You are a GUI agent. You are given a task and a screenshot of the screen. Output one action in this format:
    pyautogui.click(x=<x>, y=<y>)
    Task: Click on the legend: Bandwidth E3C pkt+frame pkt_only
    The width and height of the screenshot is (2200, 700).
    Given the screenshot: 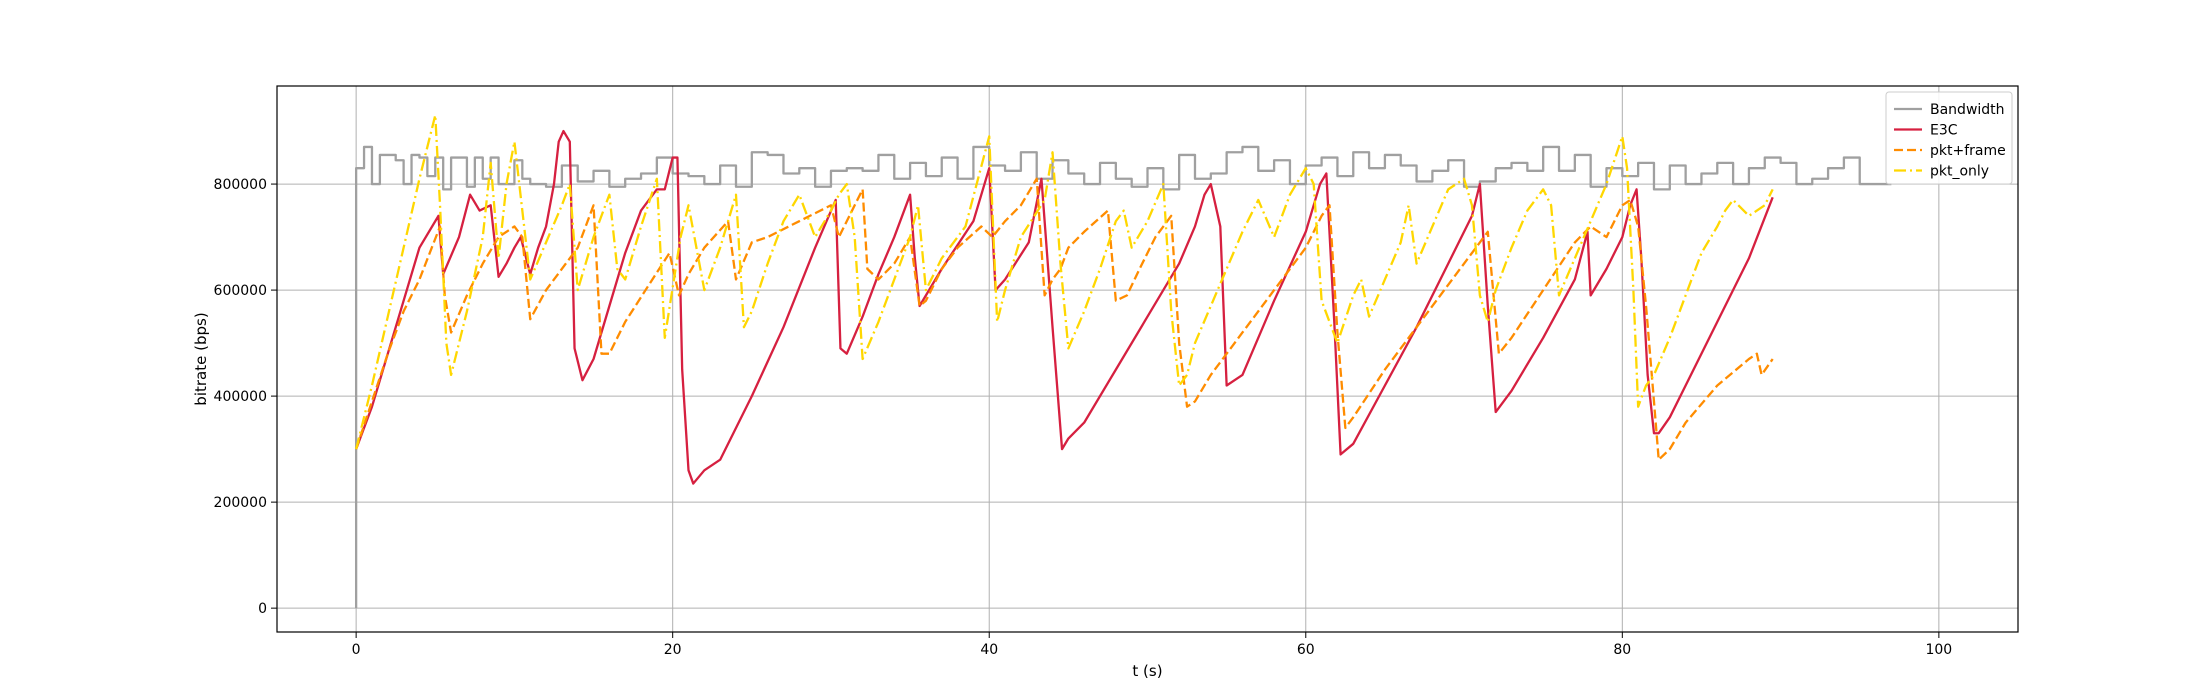 What is the action you would take?
    pyautogui.click(x=1949, y=138)
    